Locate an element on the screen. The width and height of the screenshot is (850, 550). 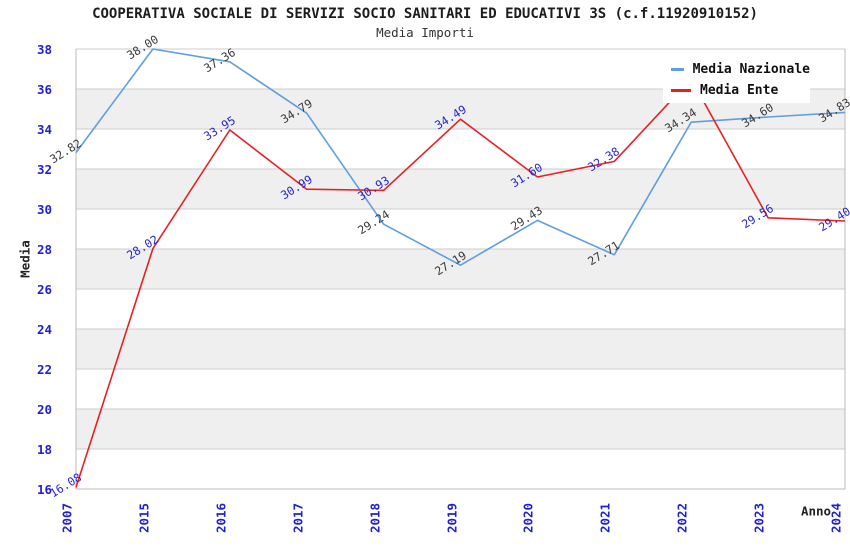
legend: Media Nazionale Media Ente is located at coordinates (736, 80).